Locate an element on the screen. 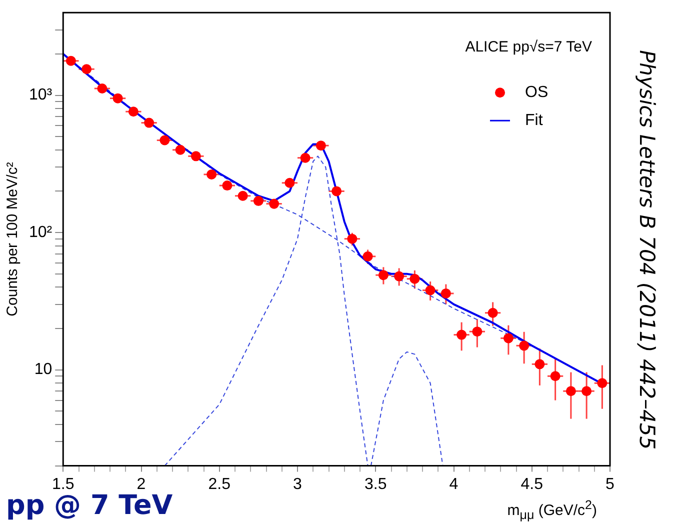  legend-label: OS is located at coordinates (536, 93).